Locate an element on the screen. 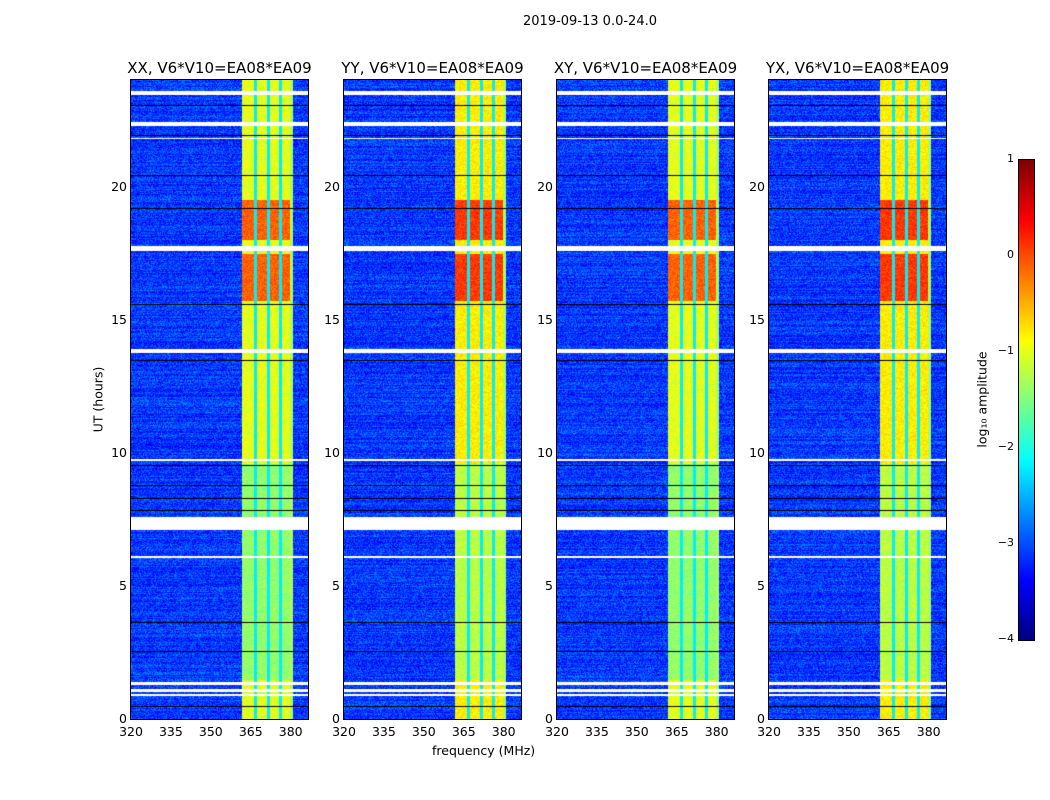 This screenshot has width=1050, height=800. x-axis-label: frequency (MHz) is located at coordinates (484, 750).